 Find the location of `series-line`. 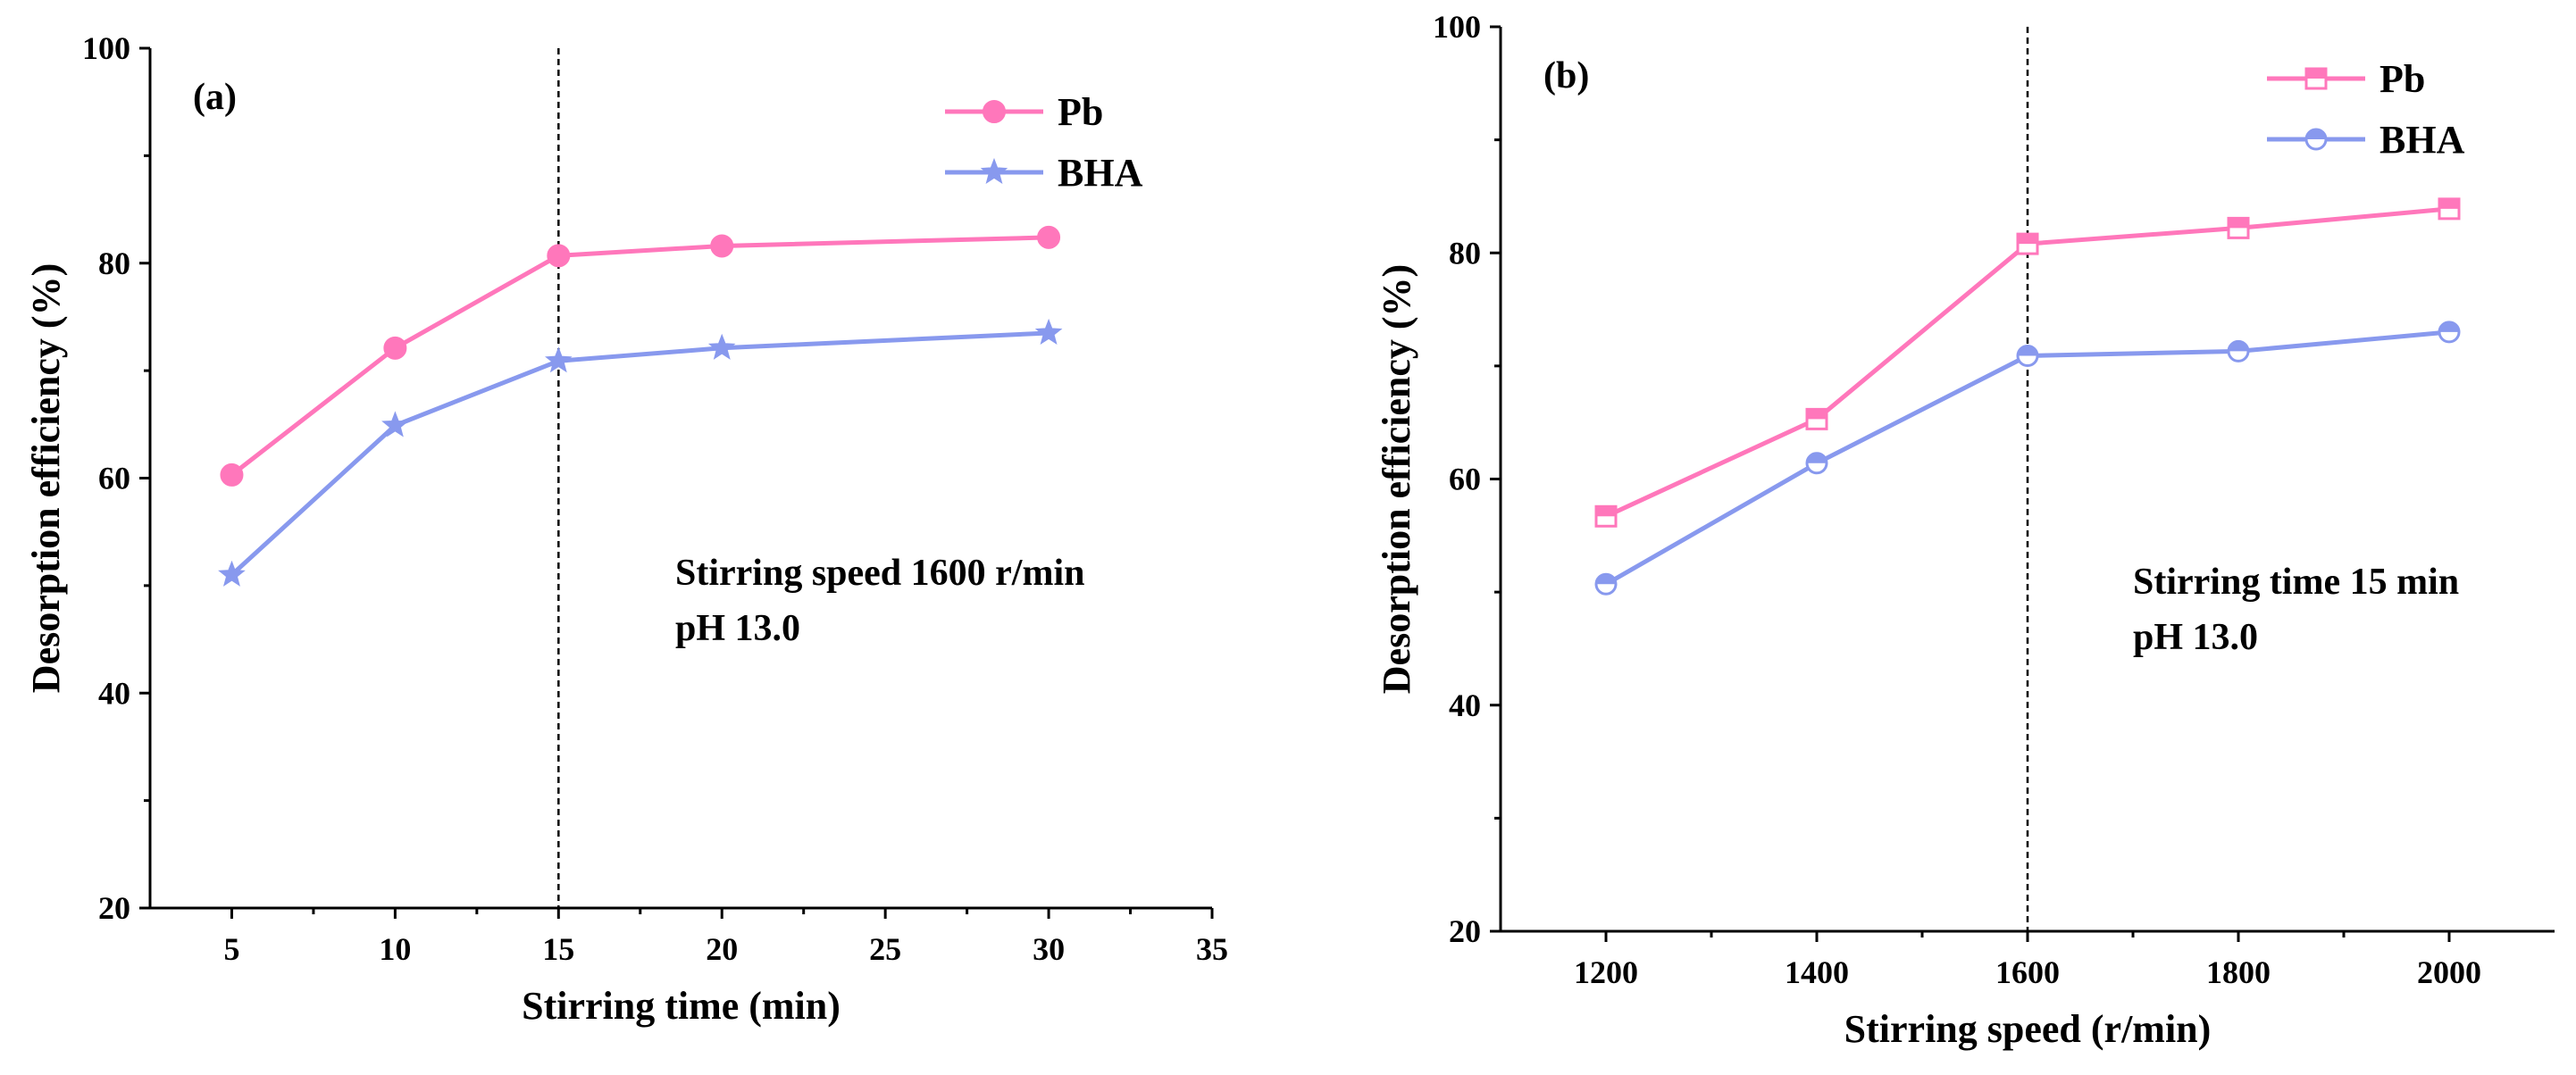

series-line is located at coordinates (640, 454).